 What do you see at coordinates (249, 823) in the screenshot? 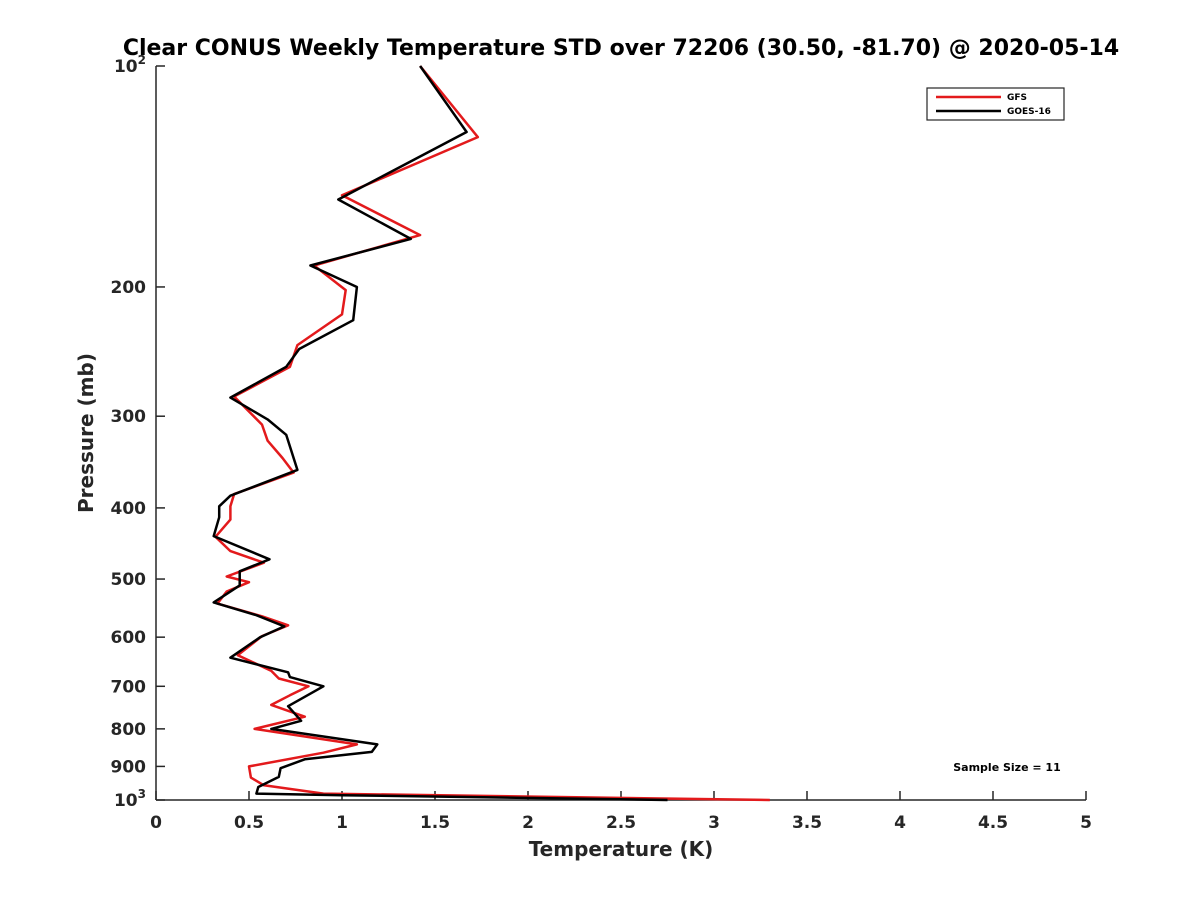
I see `x-tick-label: 0.5` at bounding box center [249, 823].